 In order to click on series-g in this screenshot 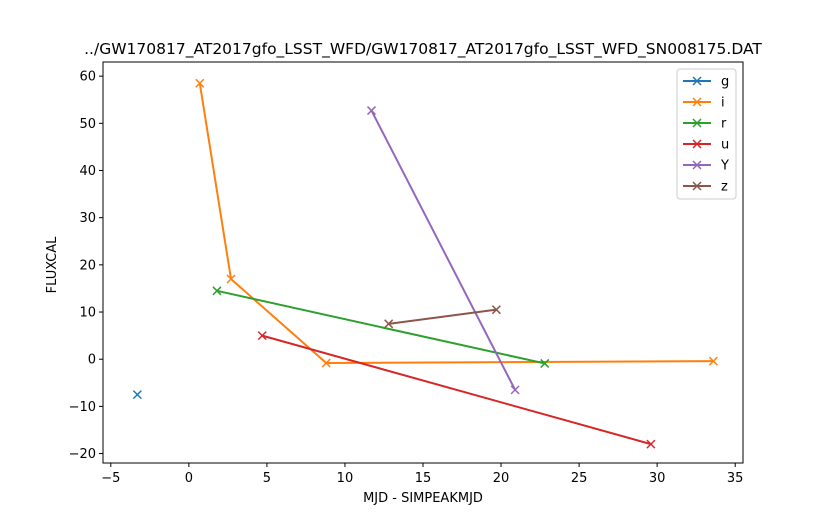, I will do `click(137, 395)`.